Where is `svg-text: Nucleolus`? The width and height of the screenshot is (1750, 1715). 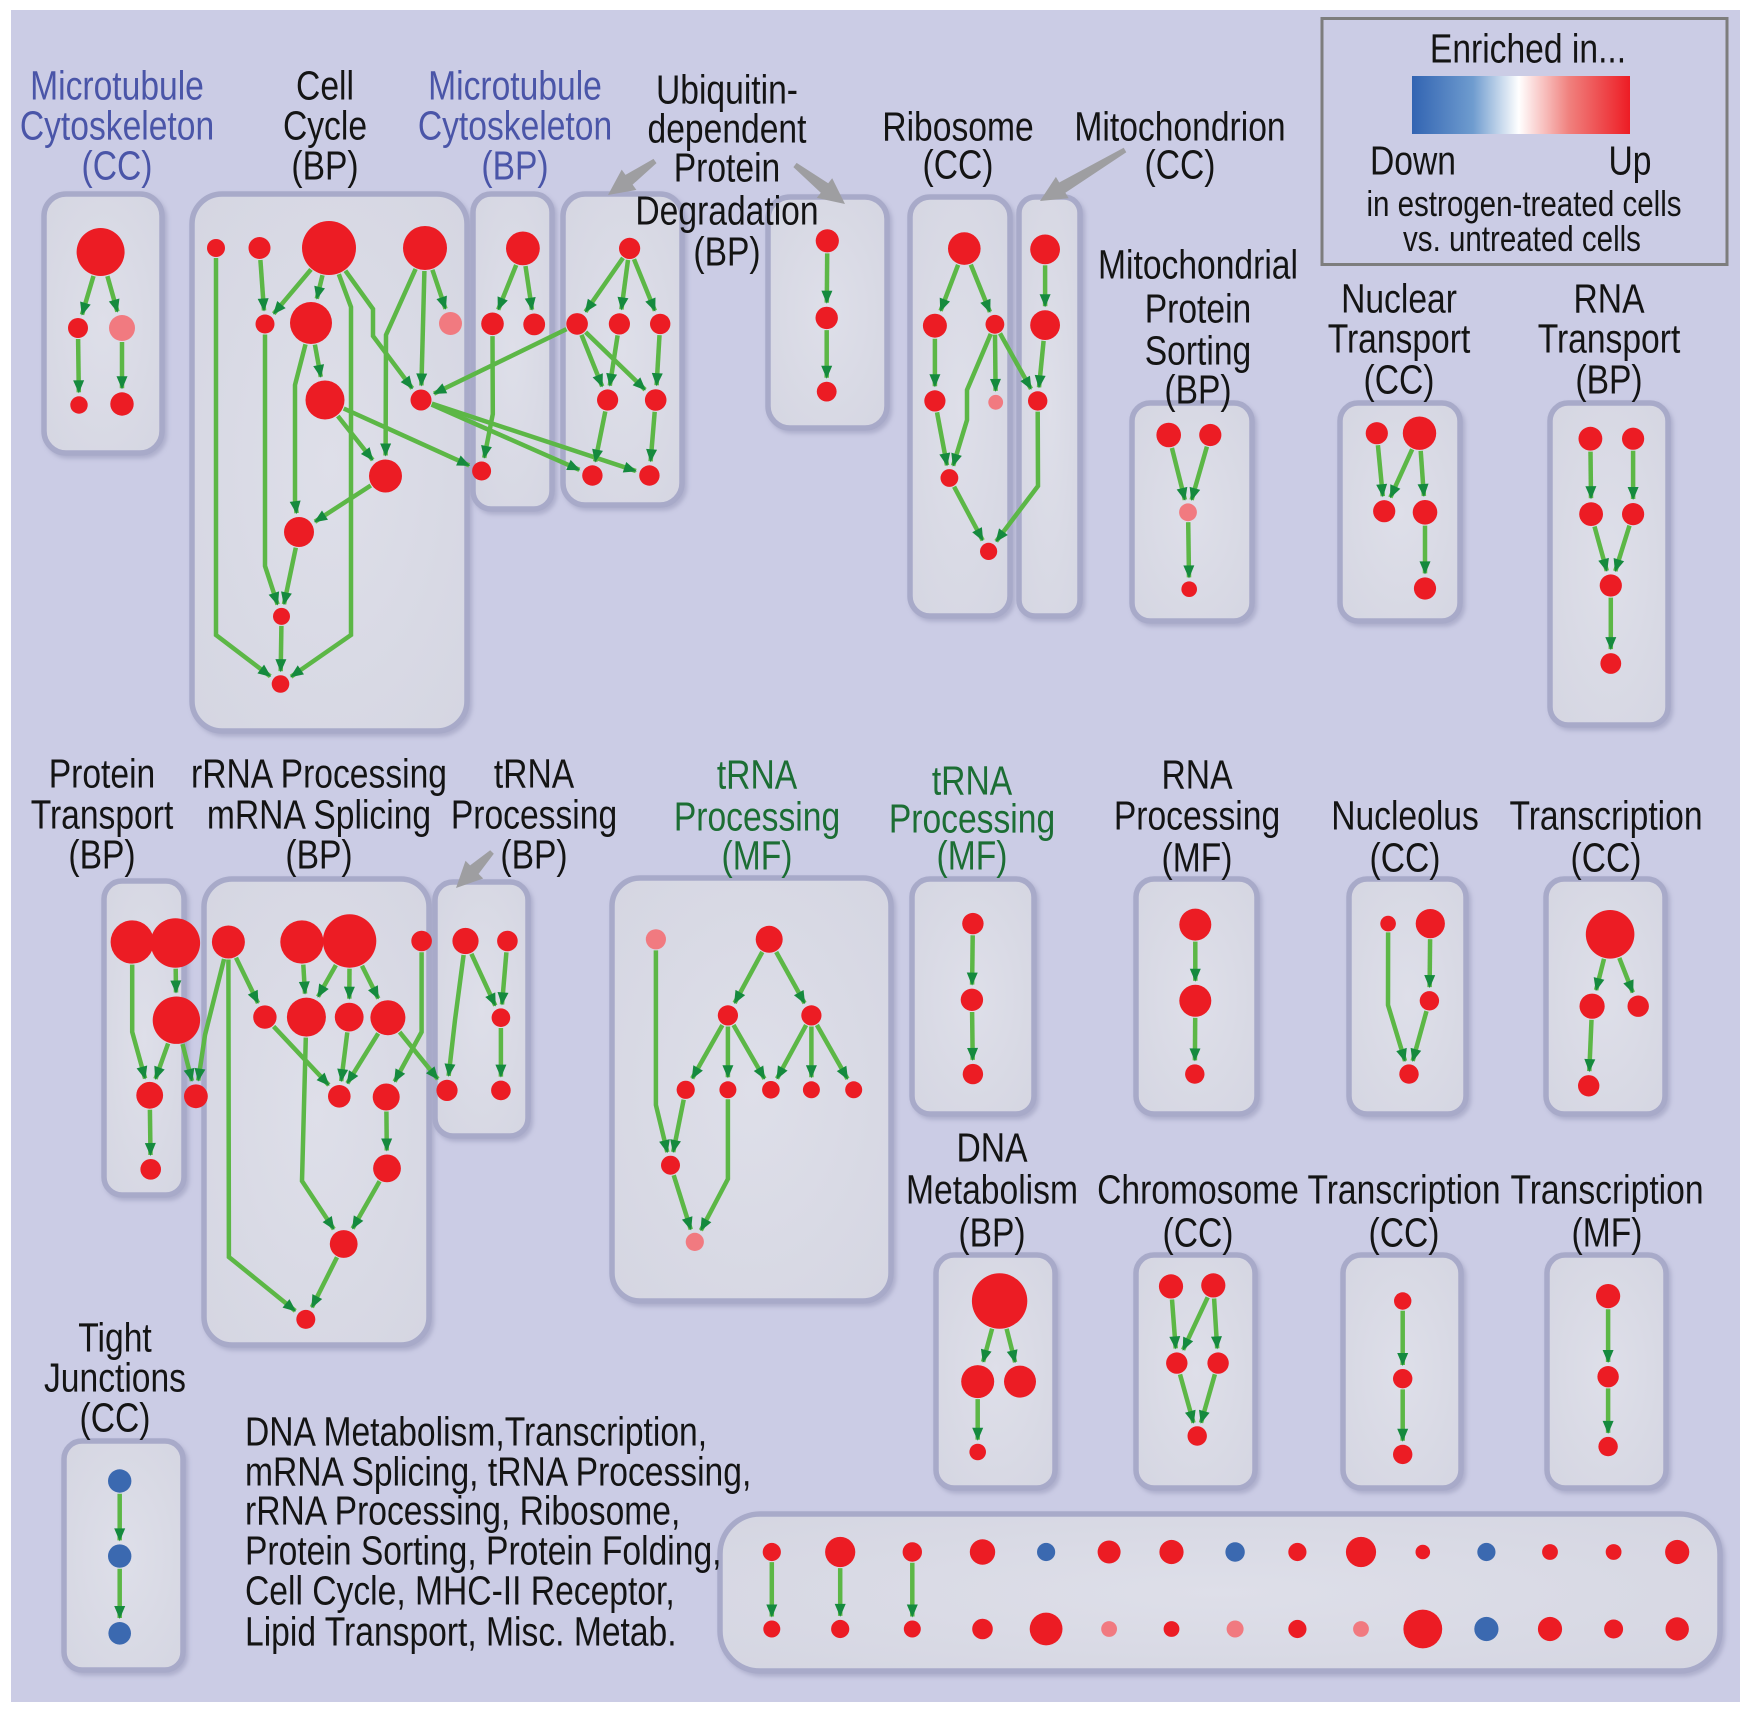
svg-text: Nucleolus is located at coordinates (1405, 816).